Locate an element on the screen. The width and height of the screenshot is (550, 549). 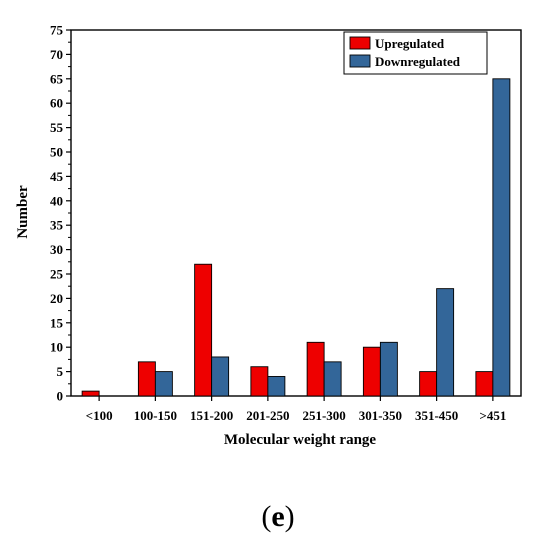
caption-letter: e is located at coordinates (277, 516).